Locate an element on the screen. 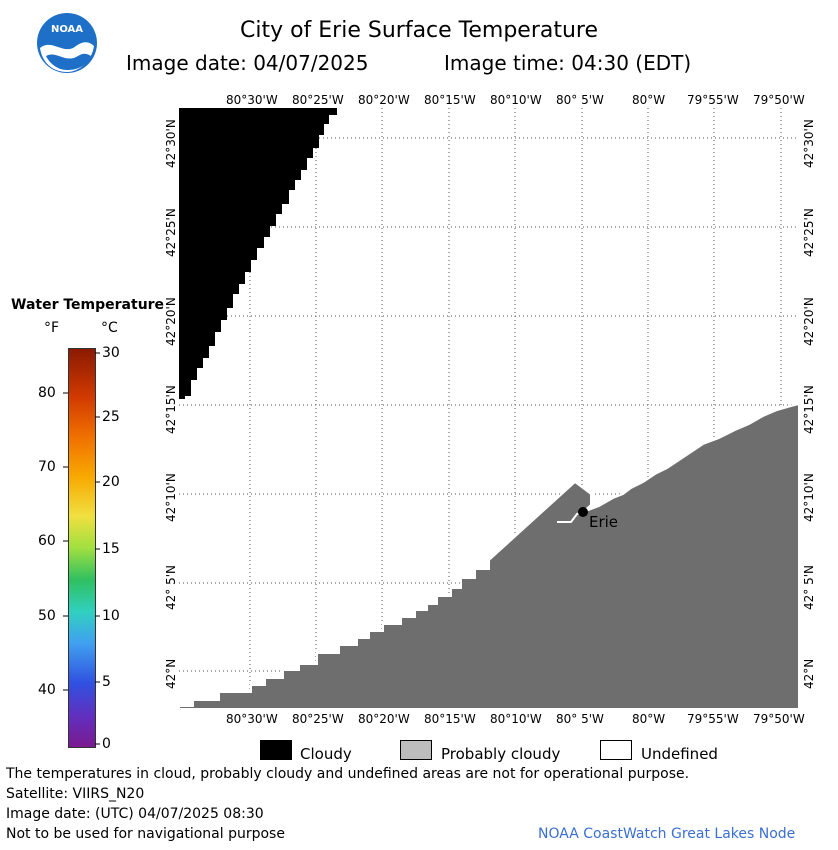 This screenshot has width=838, height=850. lat-label-left: 42°20'N is located at coordinates (171, 321).